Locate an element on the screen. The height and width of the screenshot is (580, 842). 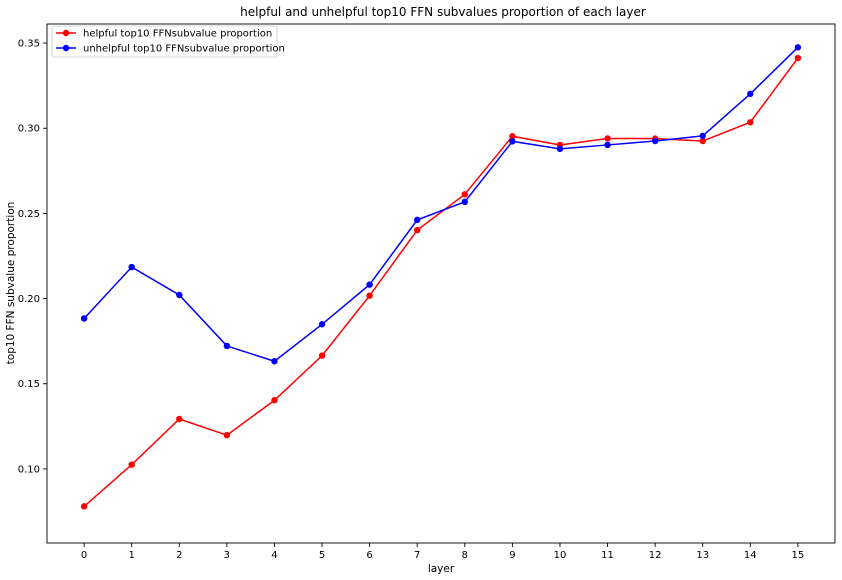
legend-entry-unhelpful: unhelpful top10 FFNsubvalue proportion is located at coordinates (170, 49).